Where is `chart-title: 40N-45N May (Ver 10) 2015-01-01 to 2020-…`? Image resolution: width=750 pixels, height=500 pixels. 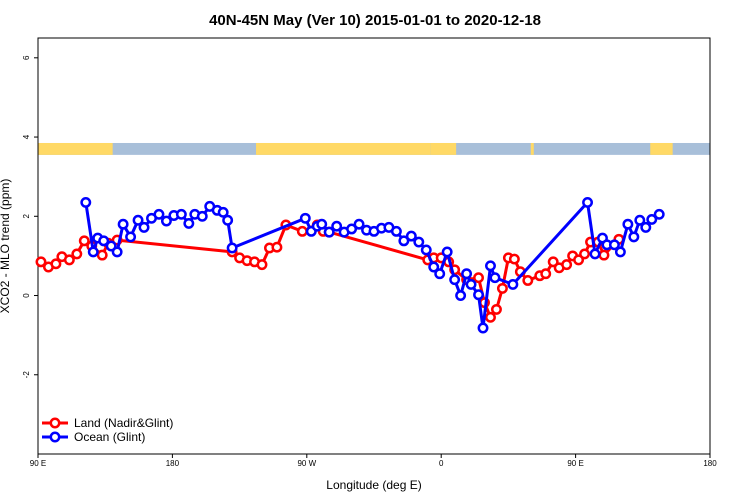 chart-title: 40N-45N May (Ver 10) 2015-01-01 to 2020-… is located at coordinates (375, 20).